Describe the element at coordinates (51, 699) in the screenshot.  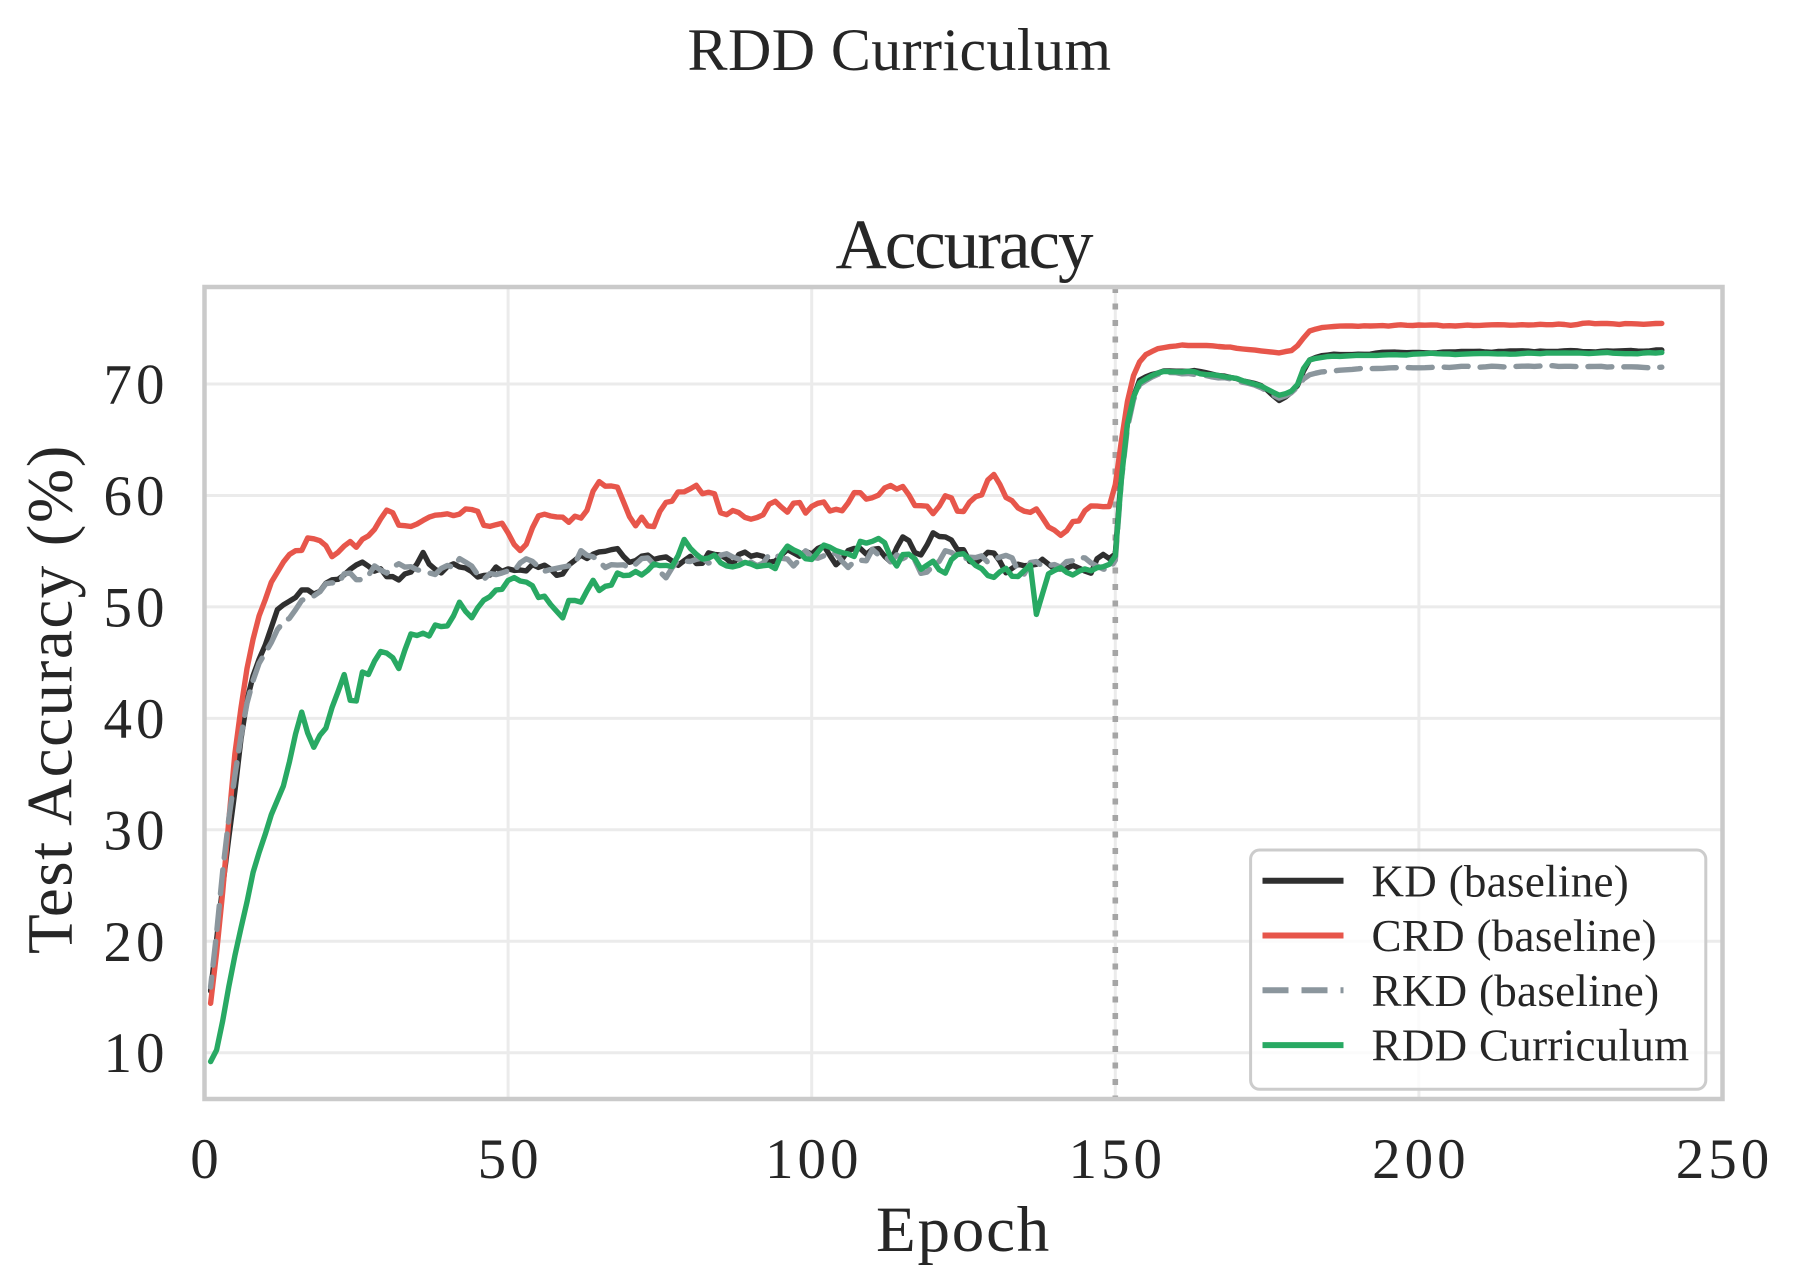
I see `svg-text: Test Accuracy (%)` at that location.